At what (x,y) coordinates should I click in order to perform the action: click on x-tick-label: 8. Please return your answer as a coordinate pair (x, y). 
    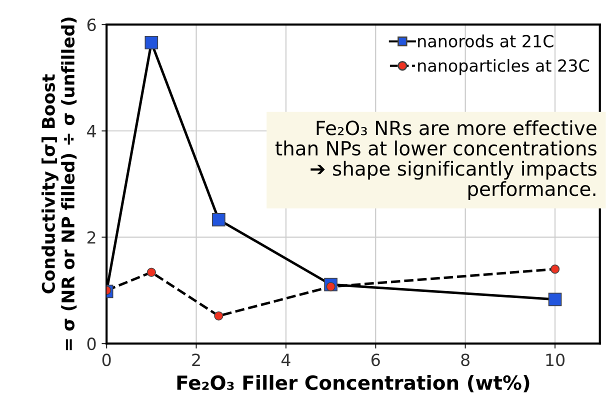
    Looking at the image, I should click on (465, 360).